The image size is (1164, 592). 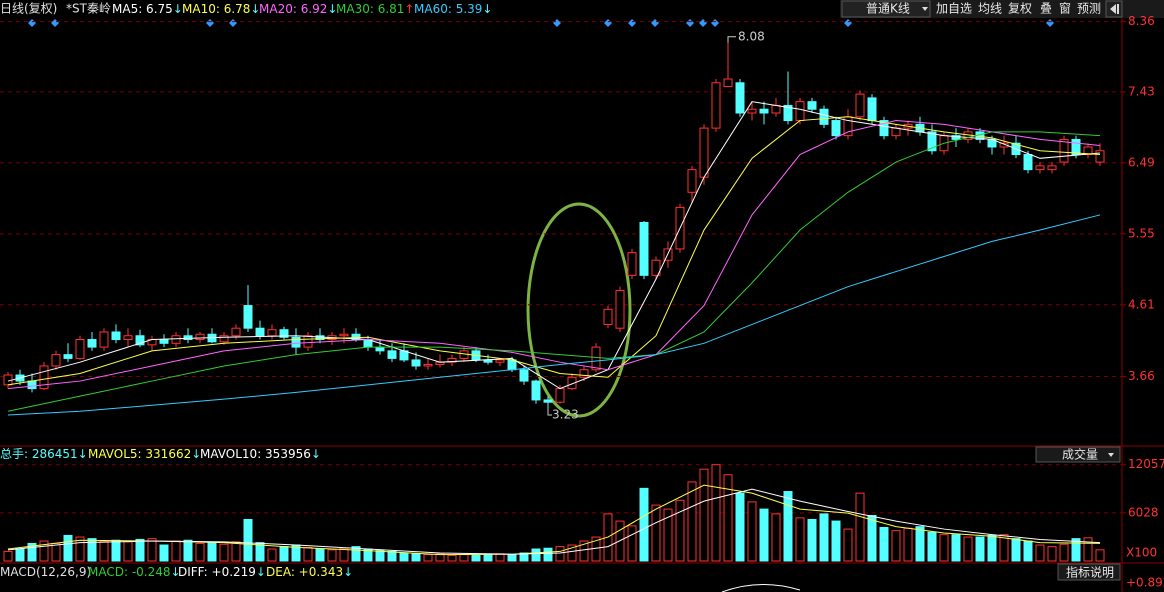 I want to click on kline-type-select, so click(x=886, y=9).